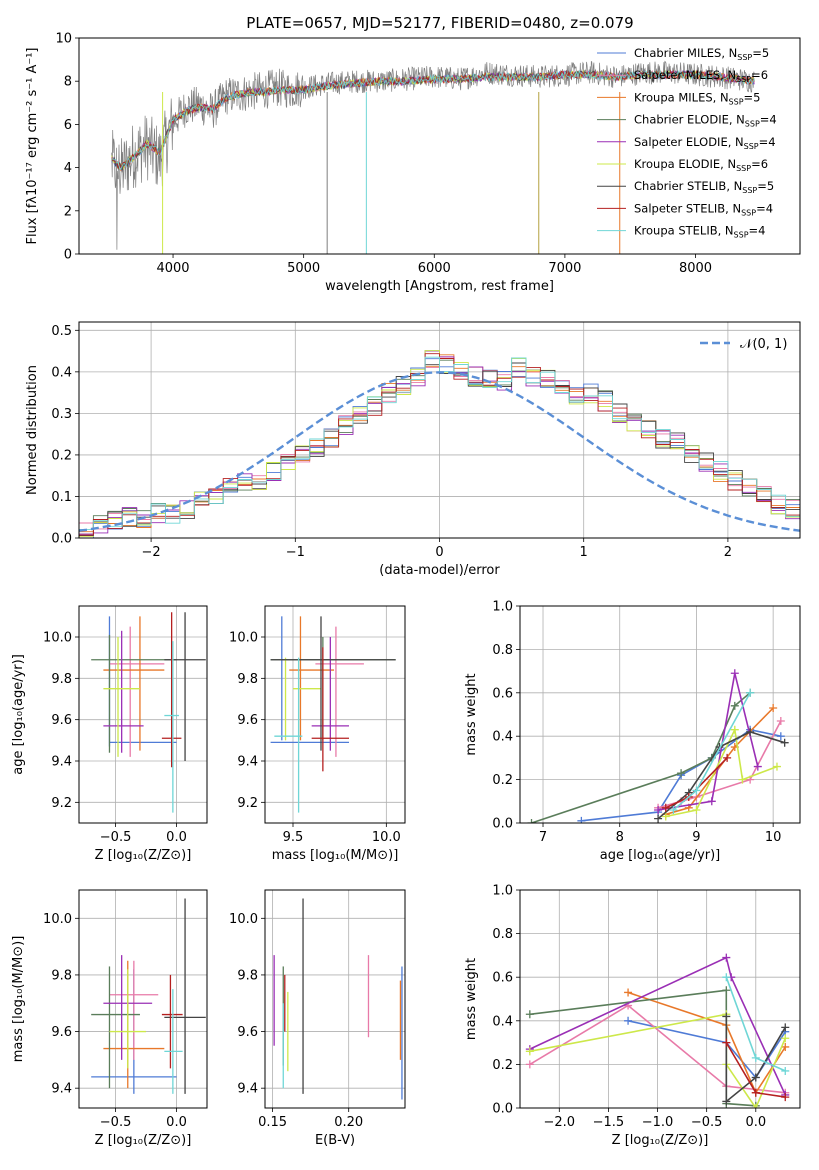 The height and width of the screenshot is (1170, 819). I want to click on data-spectrum-line, so click(433, 155).